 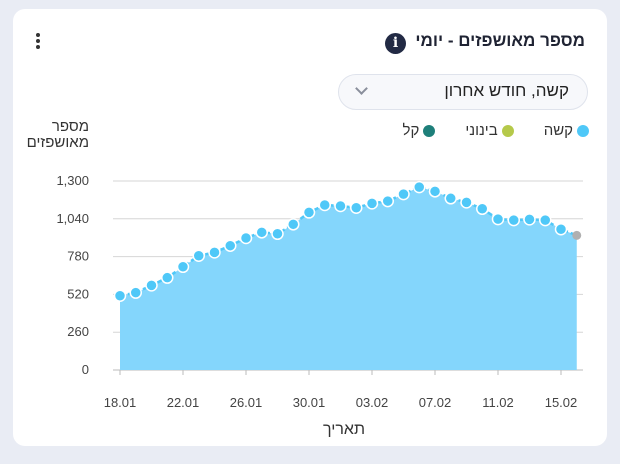 I want to click on x-tick-label: 26.01, so click(x=246, y=402).